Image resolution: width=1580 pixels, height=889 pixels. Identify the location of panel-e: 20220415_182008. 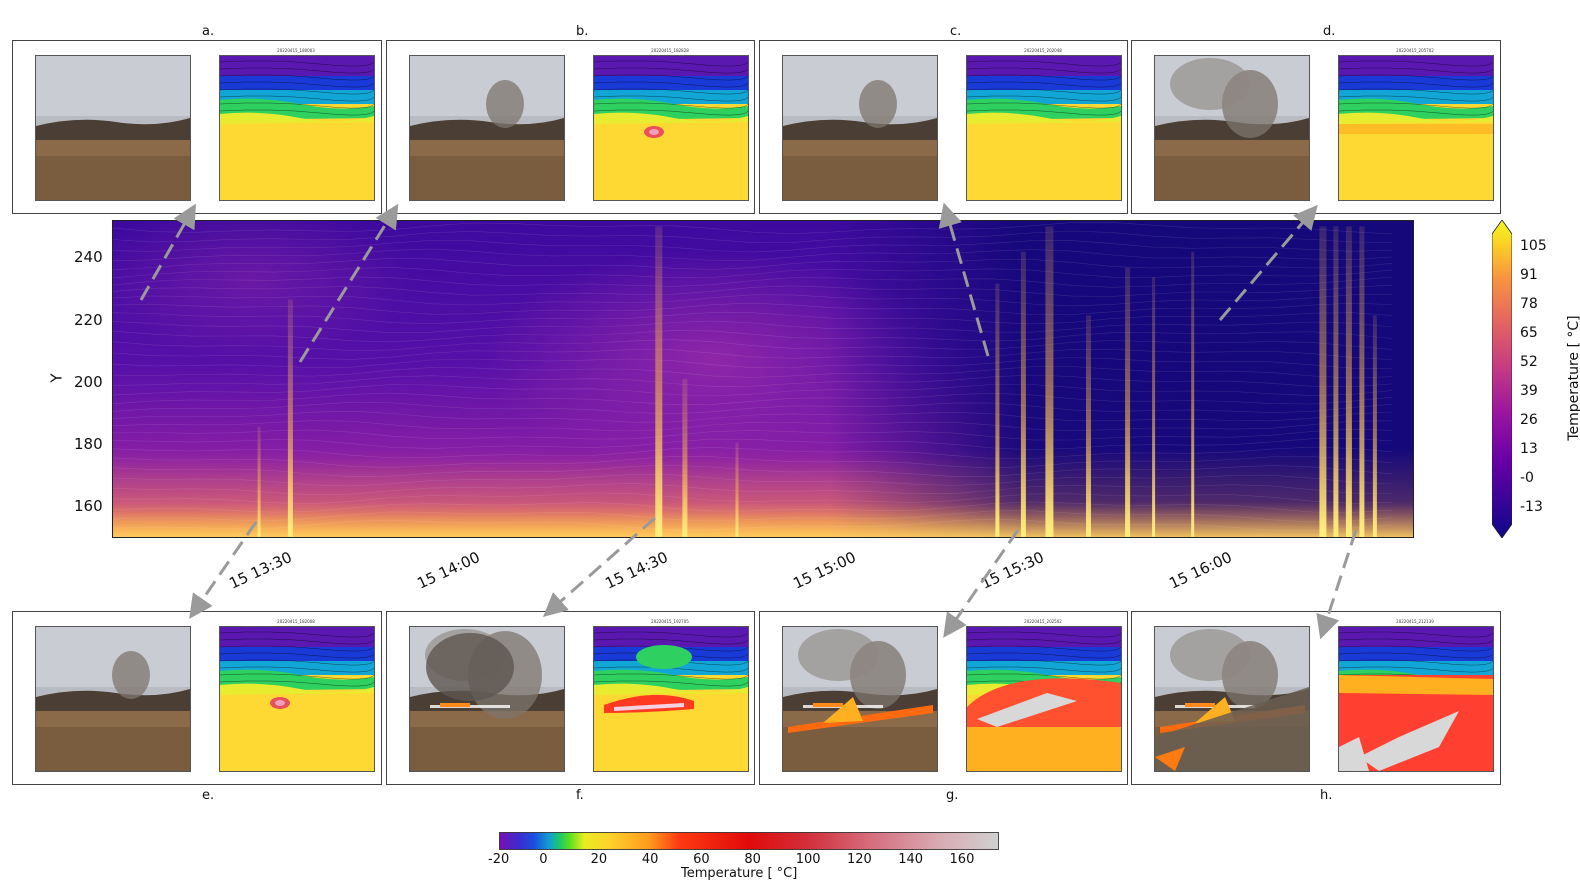
(197, 698).